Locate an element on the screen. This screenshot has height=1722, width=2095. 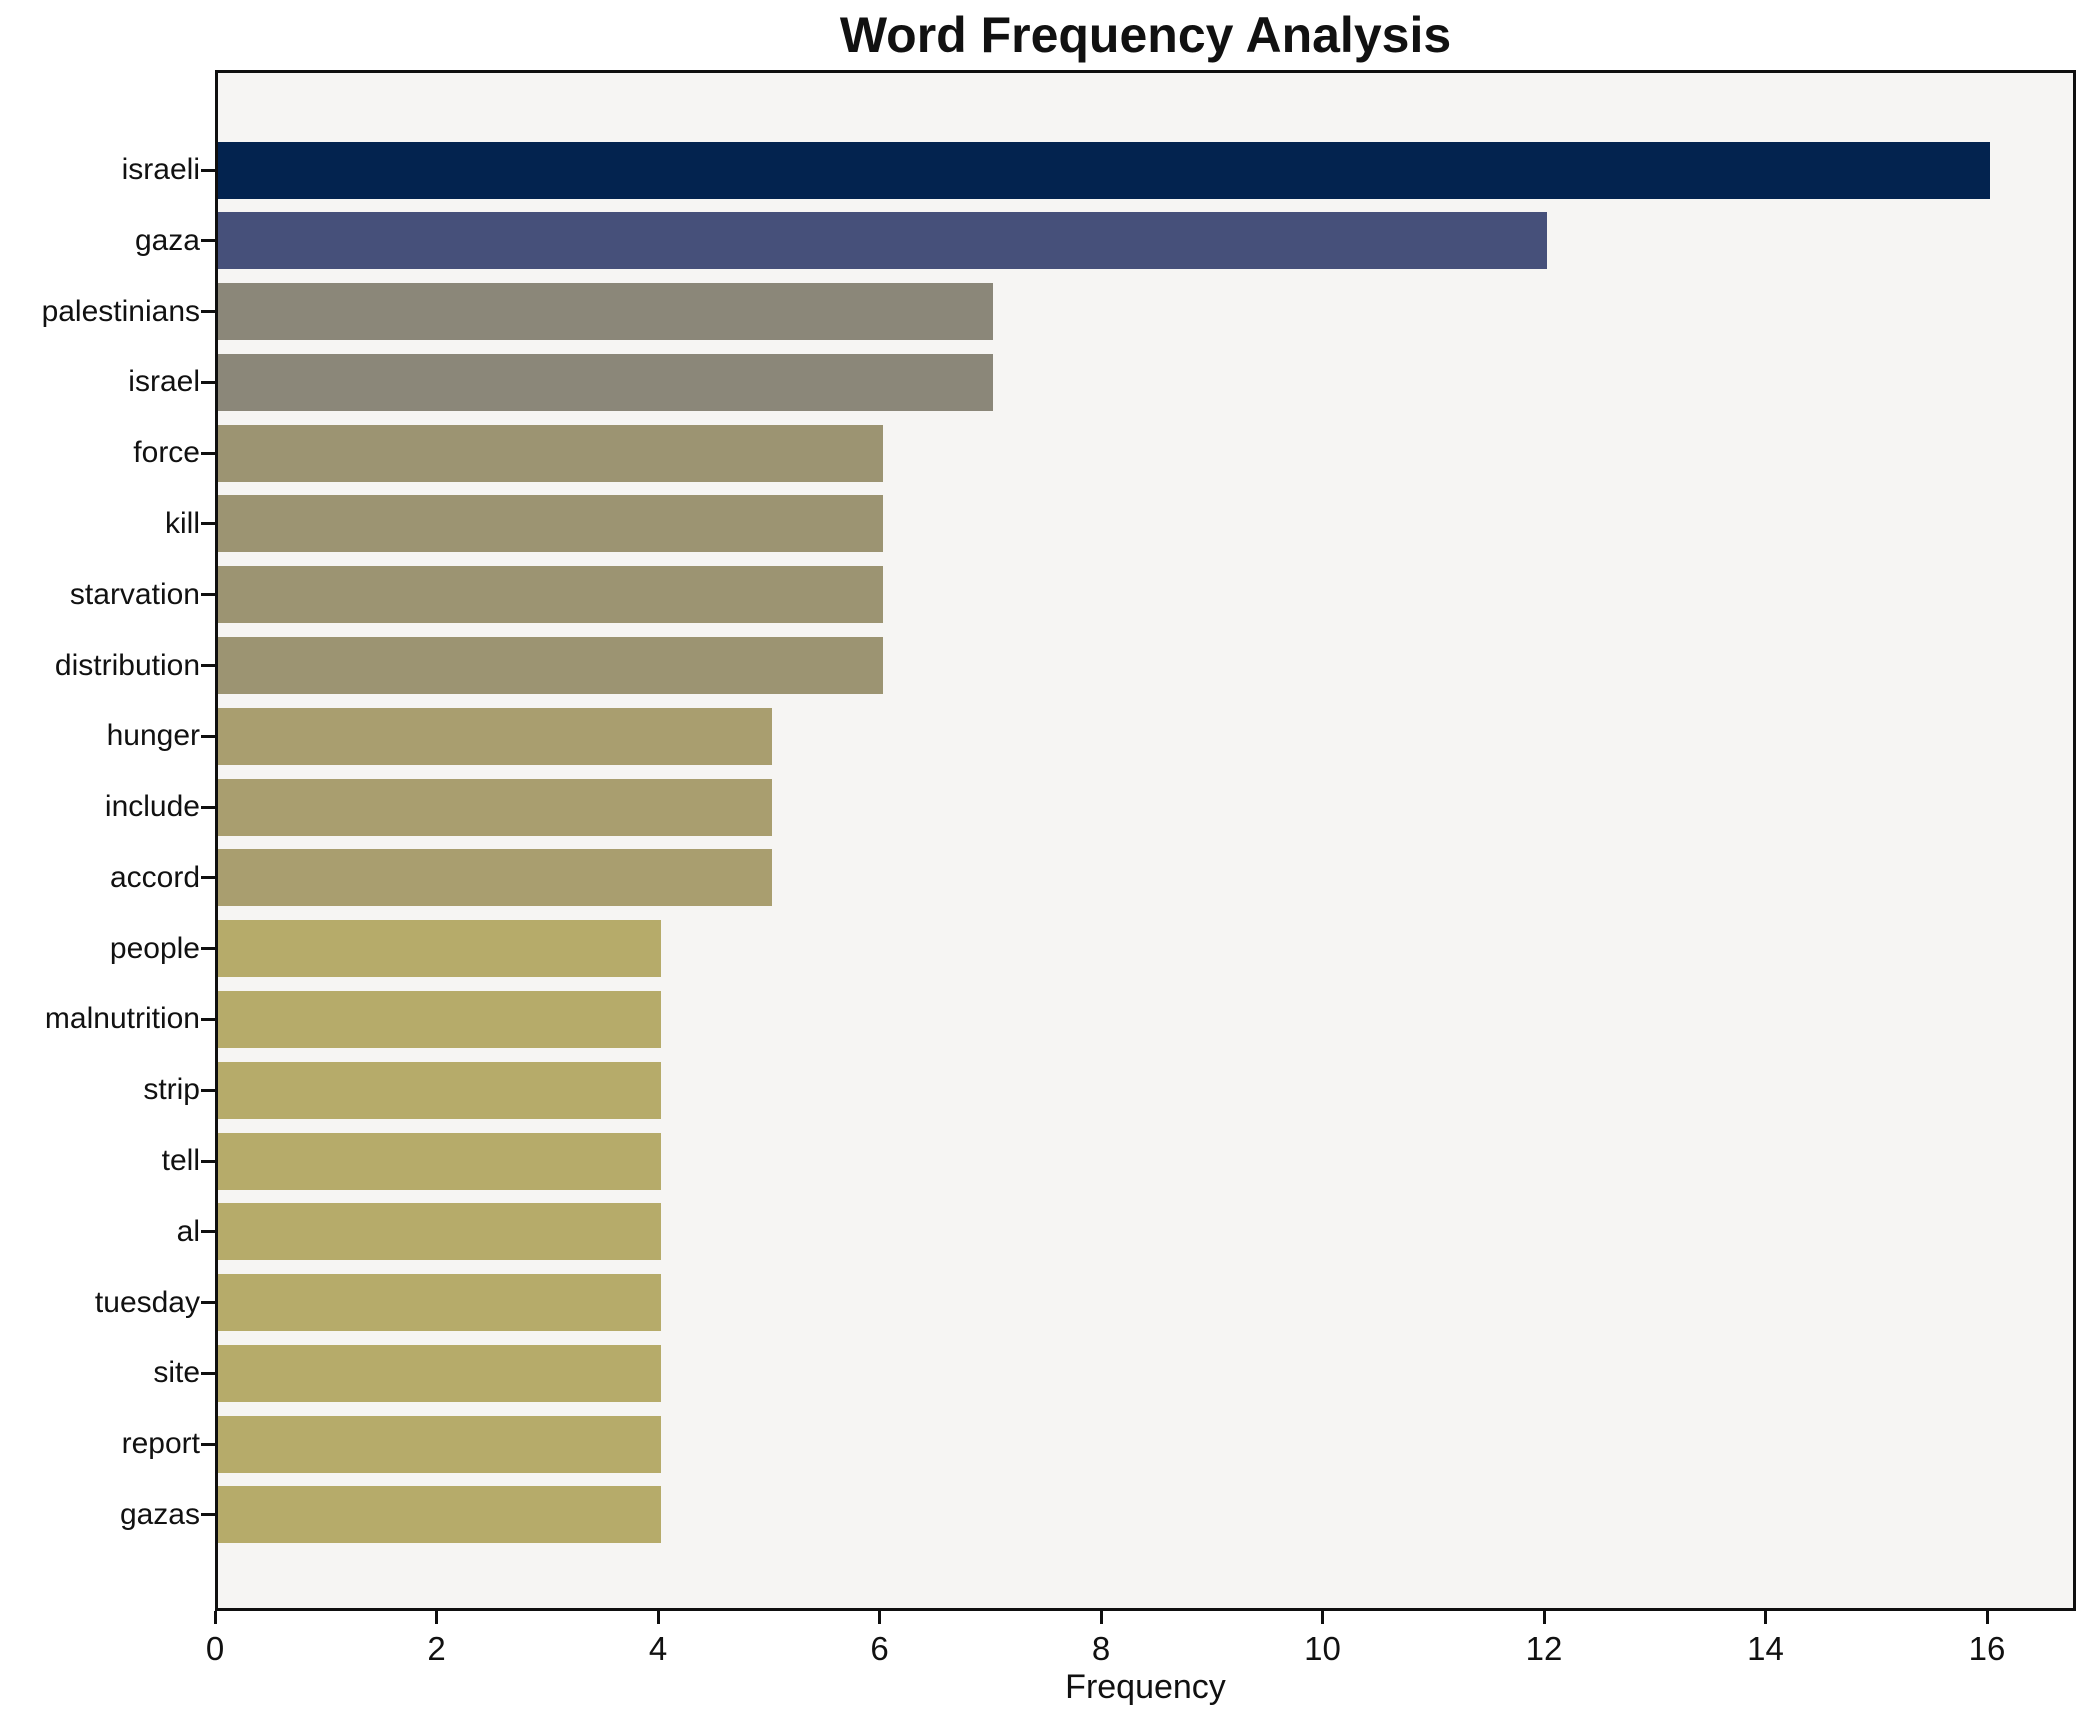
bar-gazas is located at coordinates (439, 1515).